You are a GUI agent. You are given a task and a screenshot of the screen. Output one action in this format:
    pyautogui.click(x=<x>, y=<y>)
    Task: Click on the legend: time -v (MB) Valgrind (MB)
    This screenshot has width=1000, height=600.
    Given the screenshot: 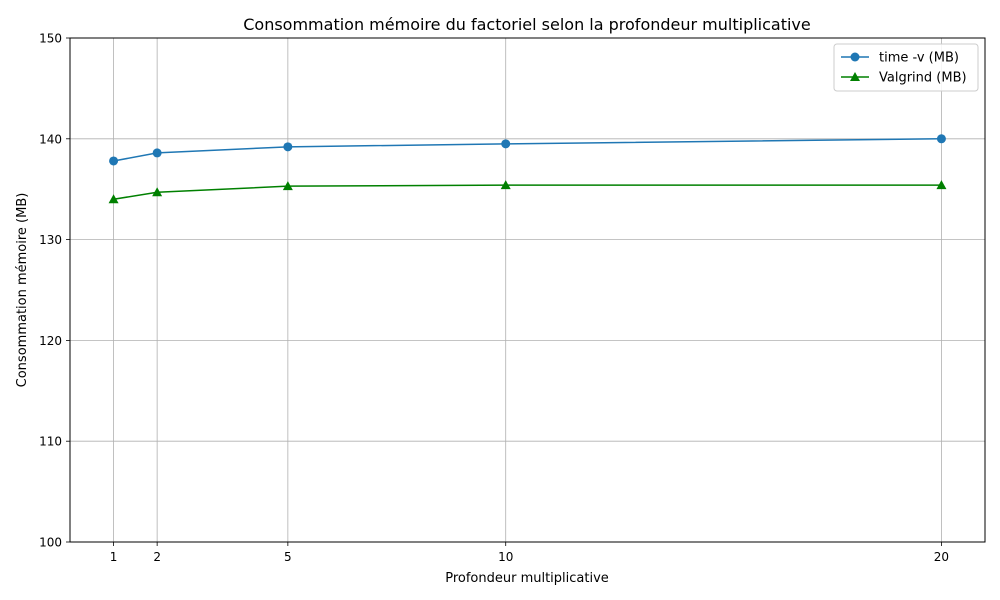 What is the action you would take?
    pyautogui.click(x=906, y=67)
    